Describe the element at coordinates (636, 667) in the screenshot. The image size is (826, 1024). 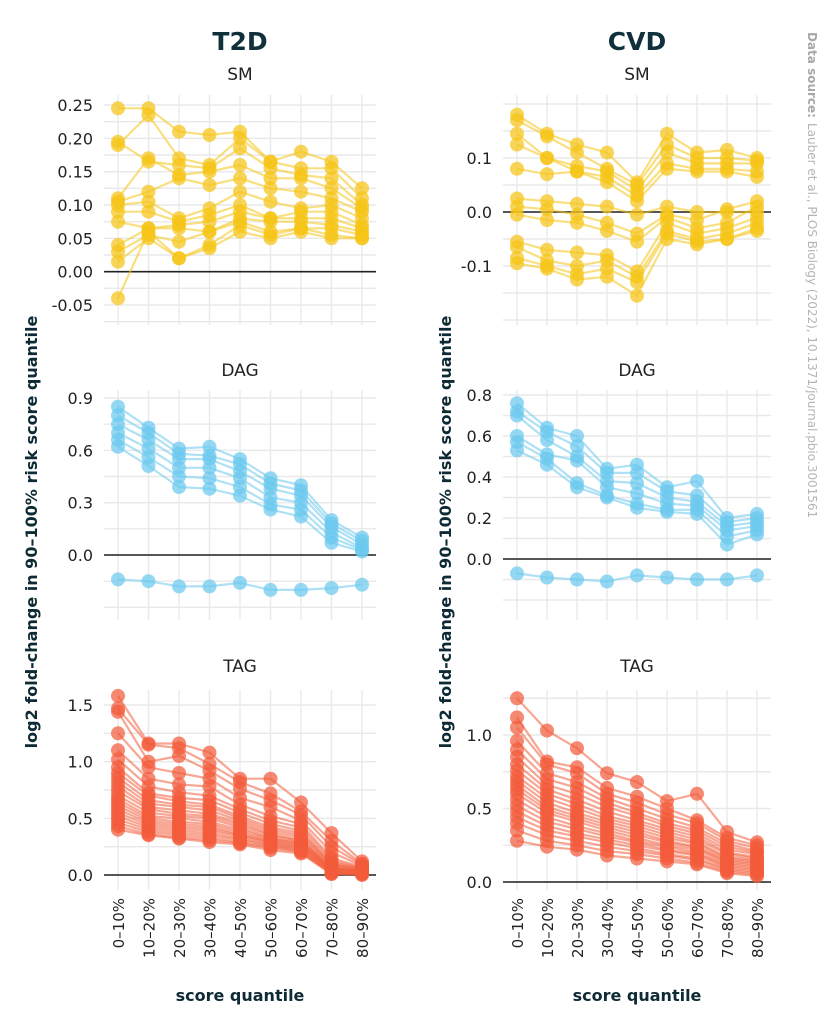
I see `cvd-tag-panel-title: TAG` at that location.